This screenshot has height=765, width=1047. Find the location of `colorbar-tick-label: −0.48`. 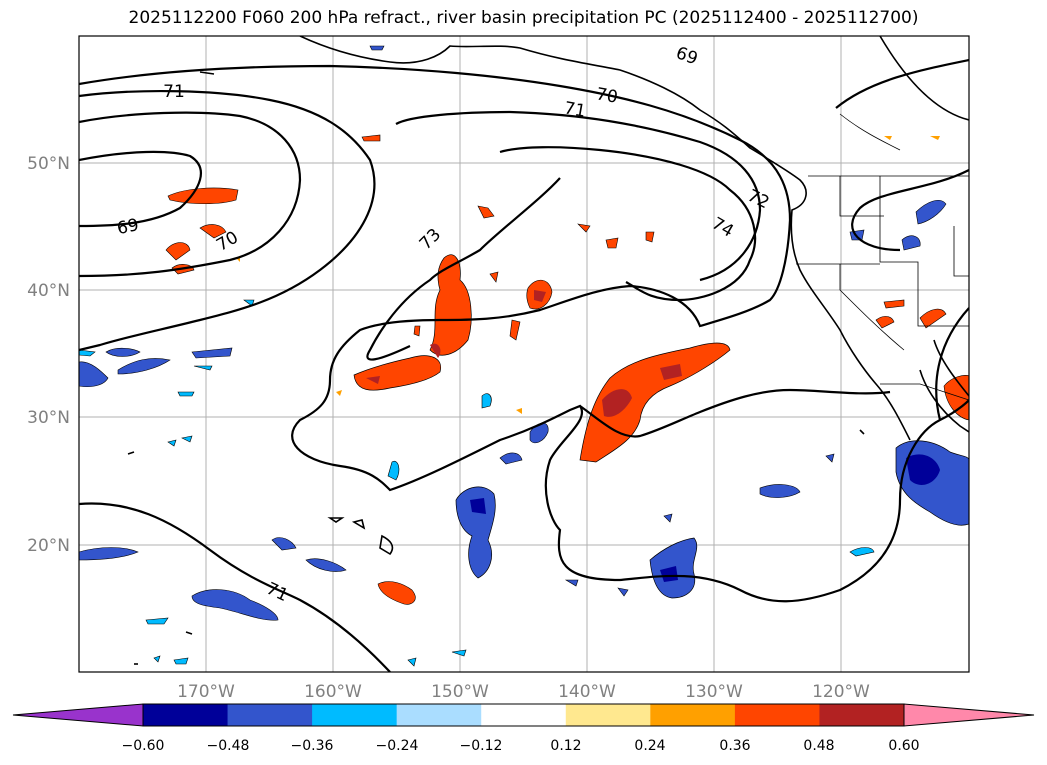

colorbar-tick-label: −0.48 is located at coordinates (228, 746).